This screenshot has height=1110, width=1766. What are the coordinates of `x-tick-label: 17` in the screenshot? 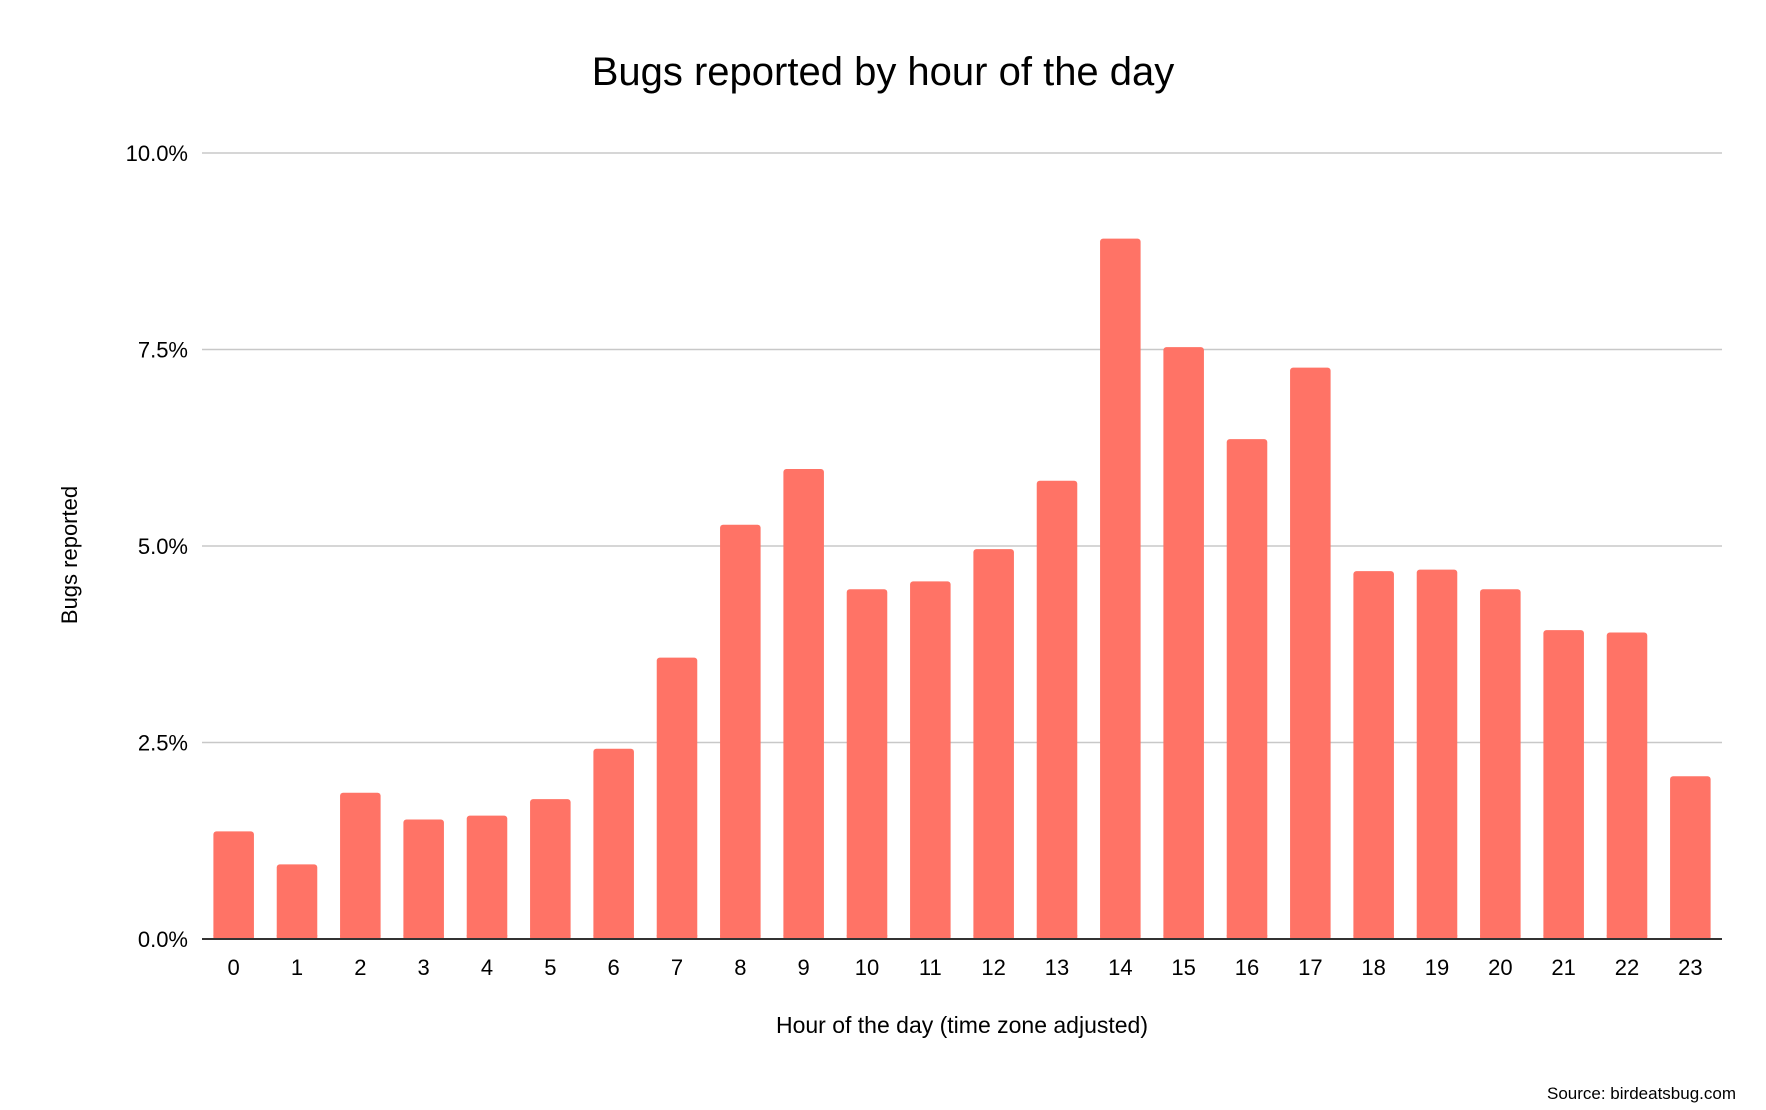 It's located at (1310, 967).